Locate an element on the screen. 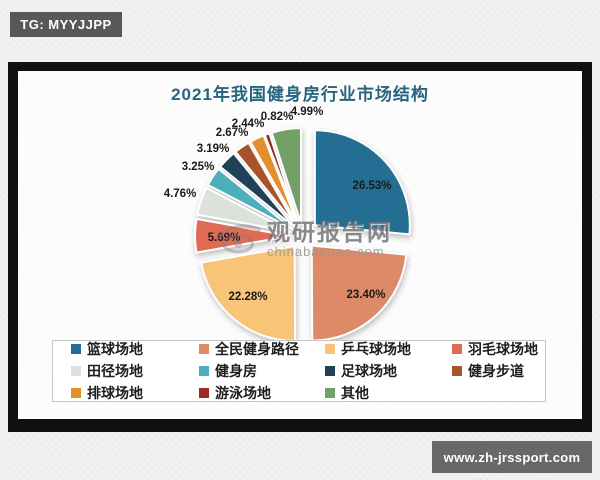 This screenshot has height=480, width=600. pie-label-other: 4.99% is located at coordinates (307, 112).